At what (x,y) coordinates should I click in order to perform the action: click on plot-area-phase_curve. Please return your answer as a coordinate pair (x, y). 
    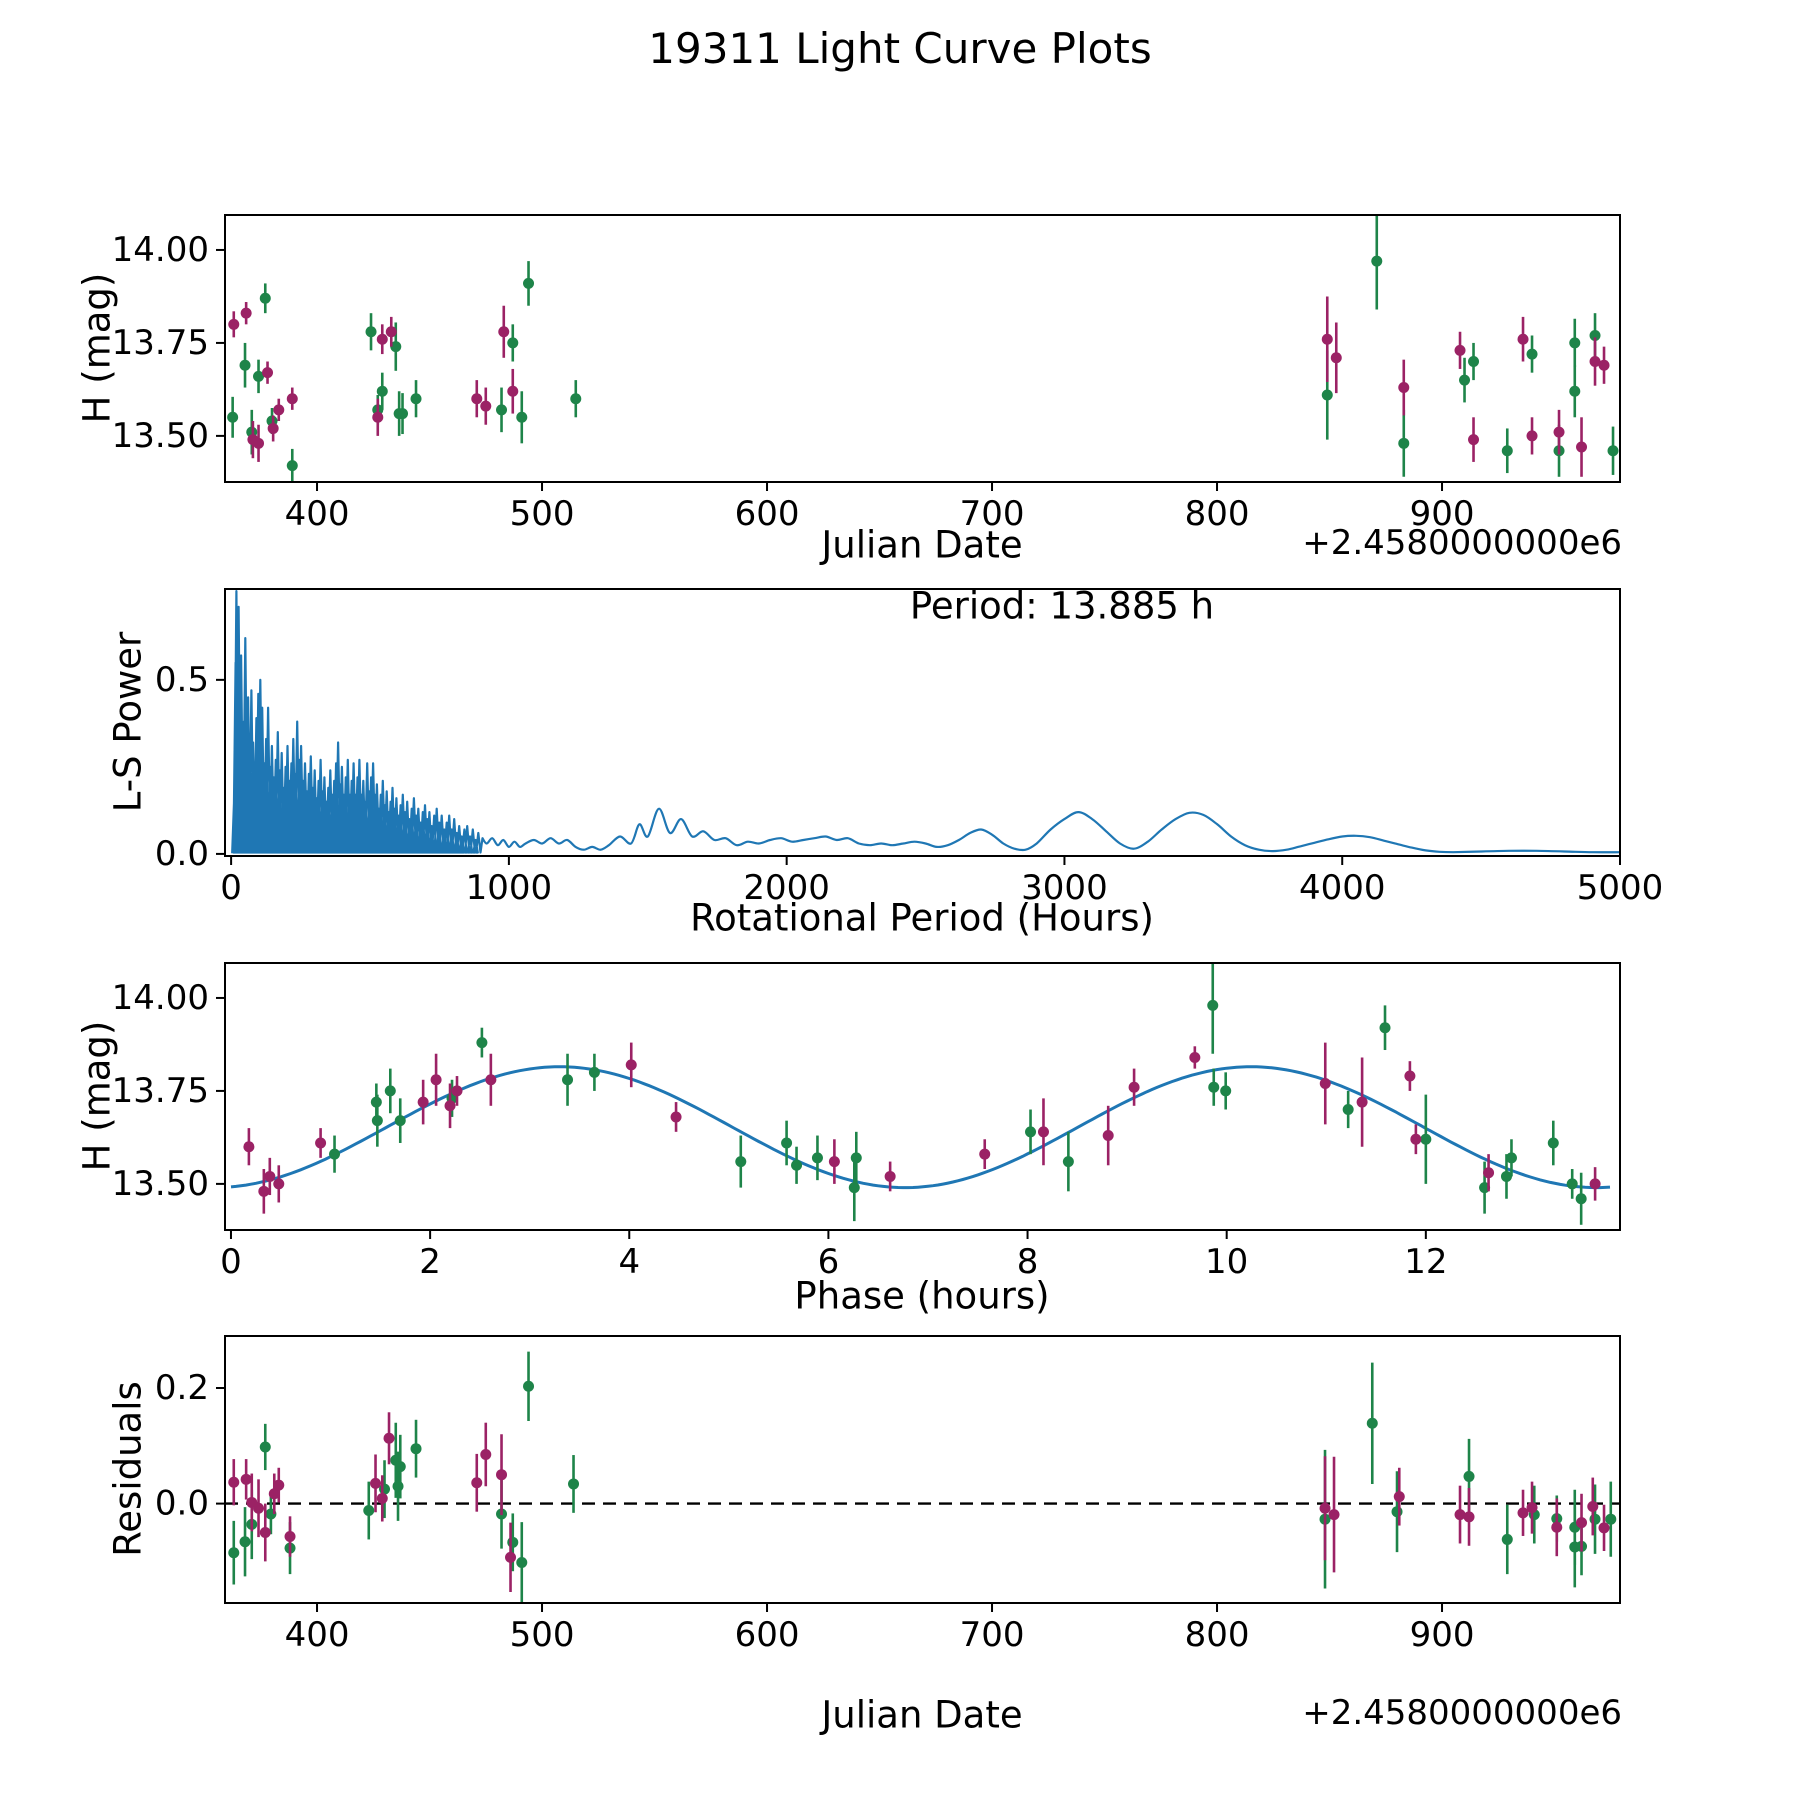
    Looking at the image, I should click on (920, 1094).